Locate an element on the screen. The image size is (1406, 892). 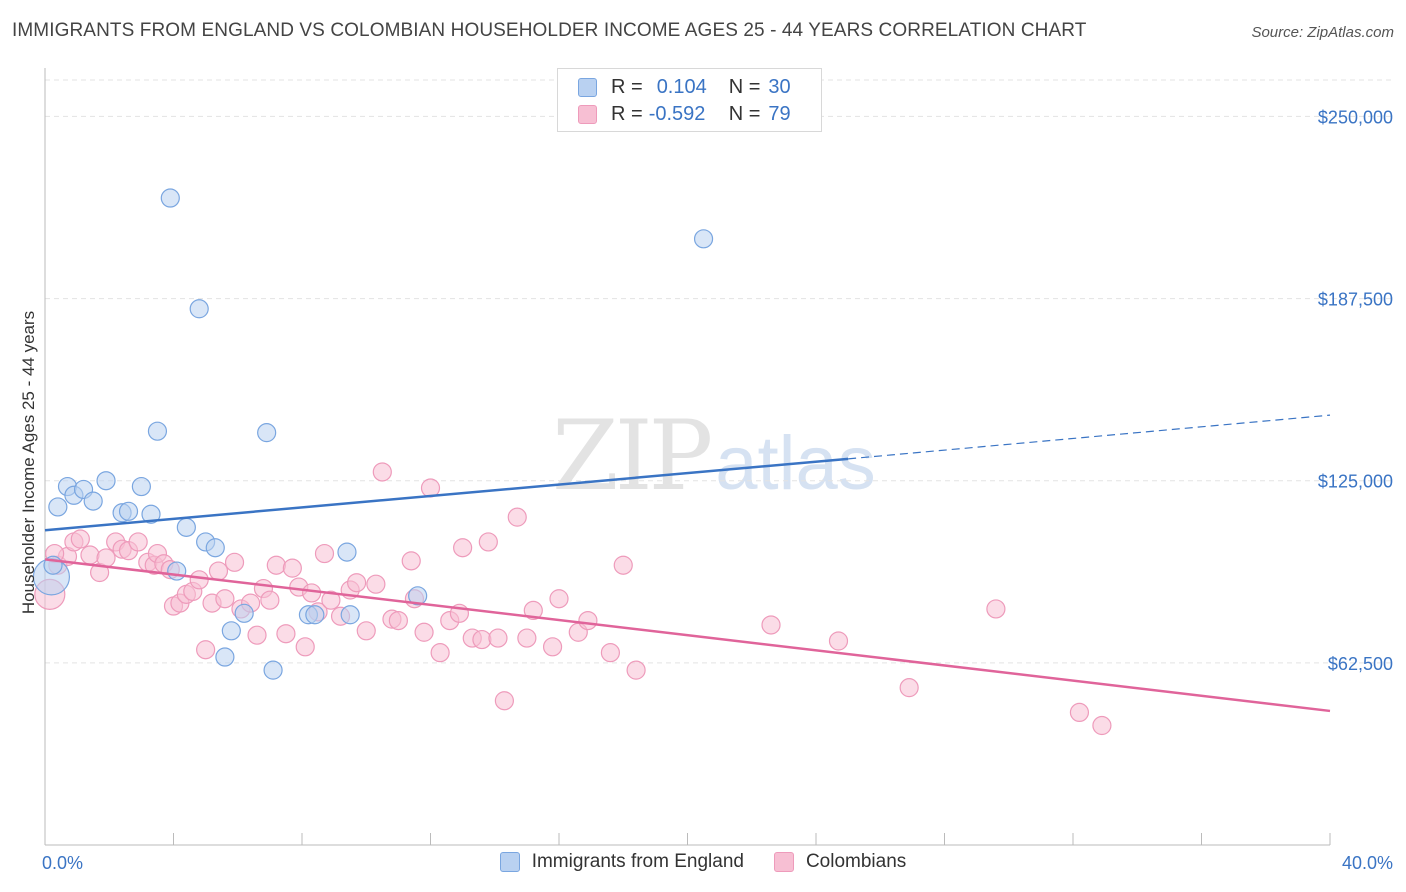
england-trend-line is located at coordinates (446, 494).